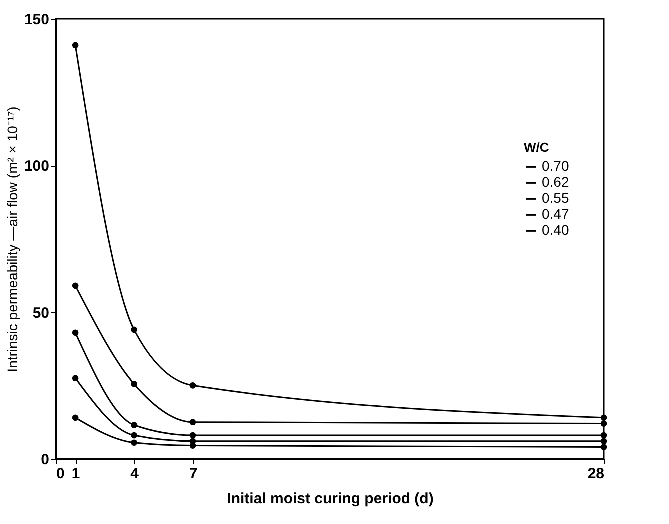  Describe the element at coordinates (37, 20) in the screenshot. I see `y-tick-label: 150` at that location.